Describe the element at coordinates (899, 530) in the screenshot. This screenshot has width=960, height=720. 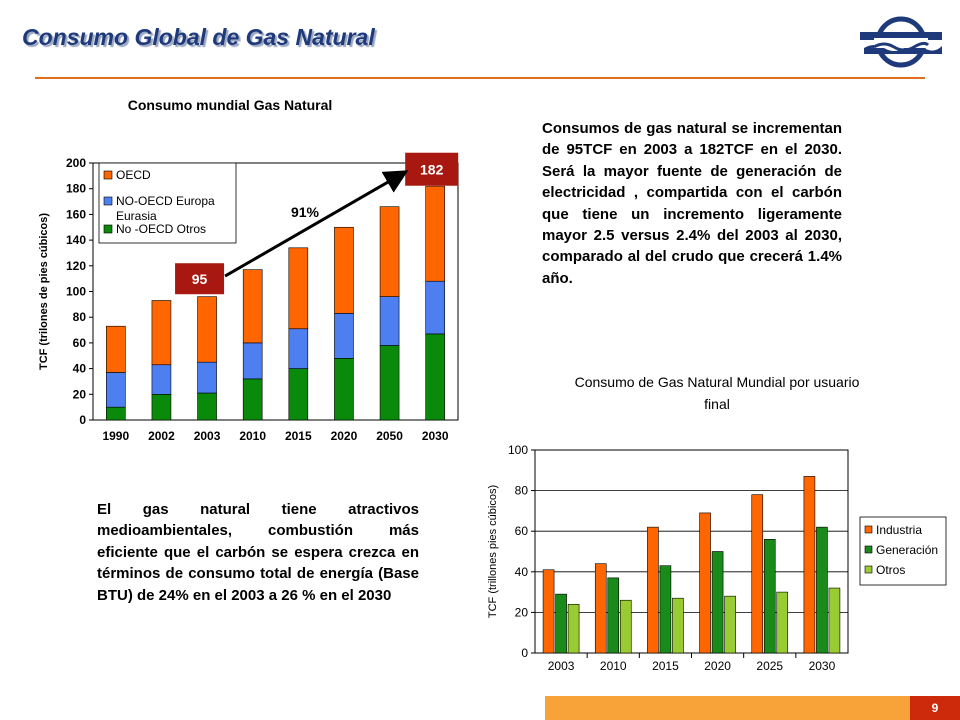
I see `legend-label: Industria` at that location.